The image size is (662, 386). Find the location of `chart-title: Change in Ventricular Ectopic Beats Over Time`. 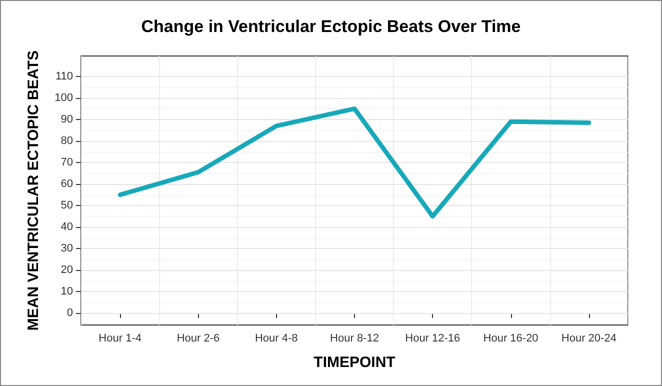

chart-title: Change in Ventricular Ectopic Beats Over Time is located at coordinates (331, 26).